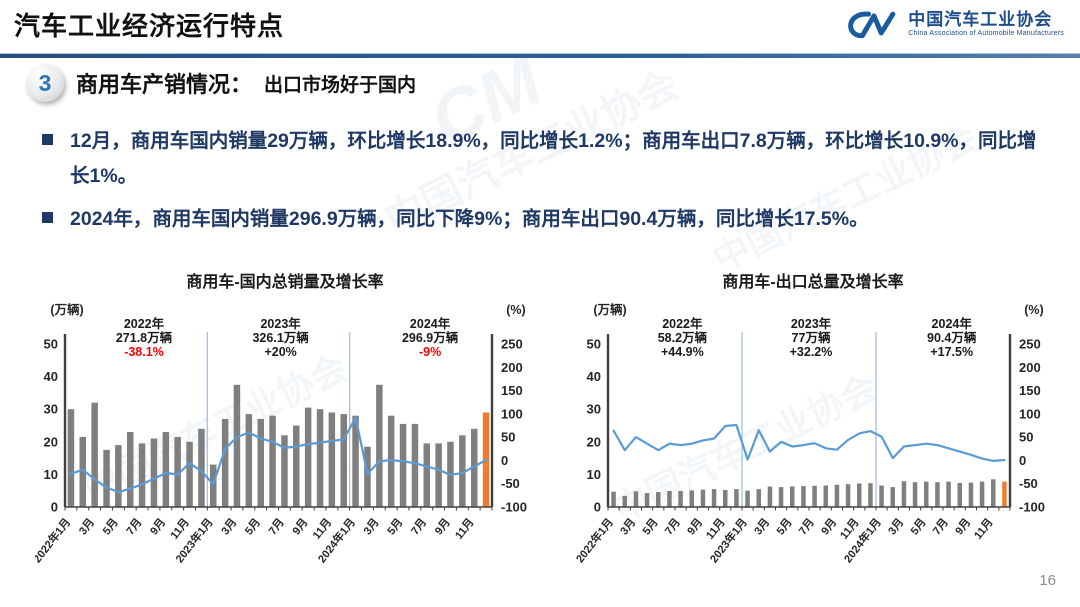 This screenshot has width=1080, height=607. I want to click on bar-2023年8月, so click(296, 466).